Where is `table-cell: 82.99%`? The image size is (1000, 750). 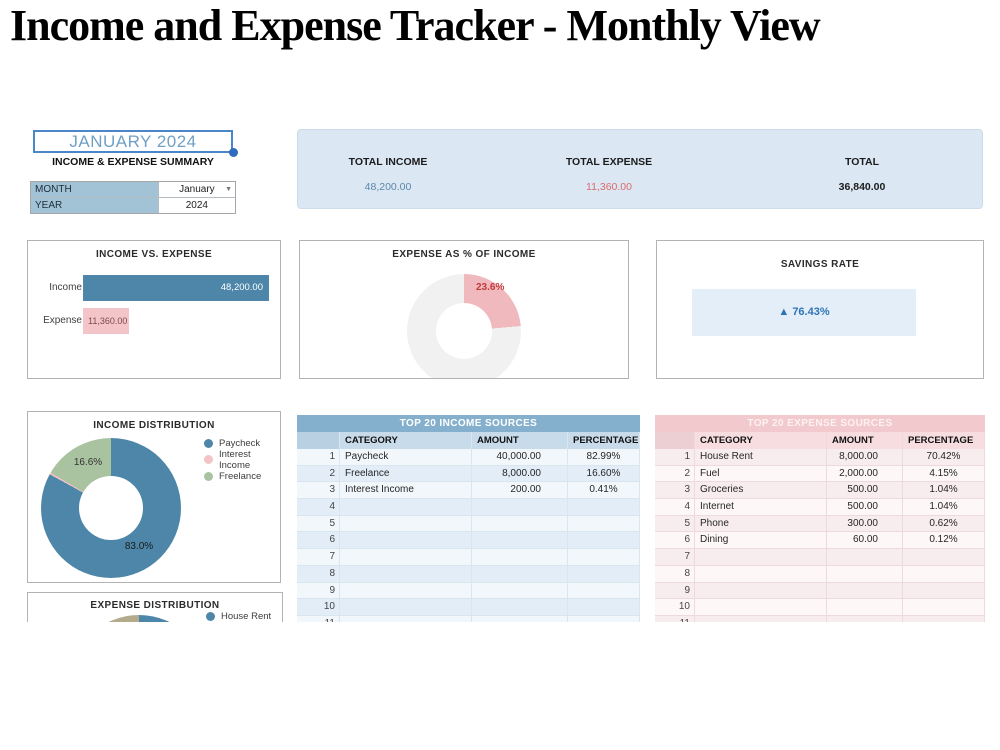
table-cell: 82.99% is located at coordinates (604, 457).